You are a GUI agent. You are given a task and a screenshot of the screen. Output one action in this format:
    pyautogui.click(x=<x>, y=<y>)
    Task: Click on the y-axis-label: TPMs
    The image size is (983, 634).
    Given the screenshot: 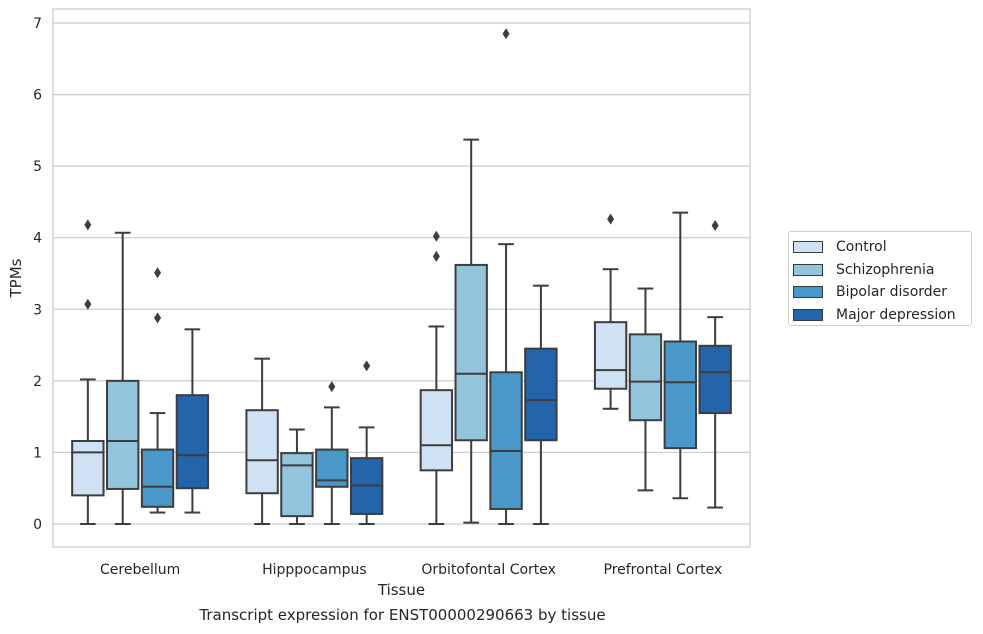 What is the action you would take?
    pyautogui.click(x=16, y=278)
    